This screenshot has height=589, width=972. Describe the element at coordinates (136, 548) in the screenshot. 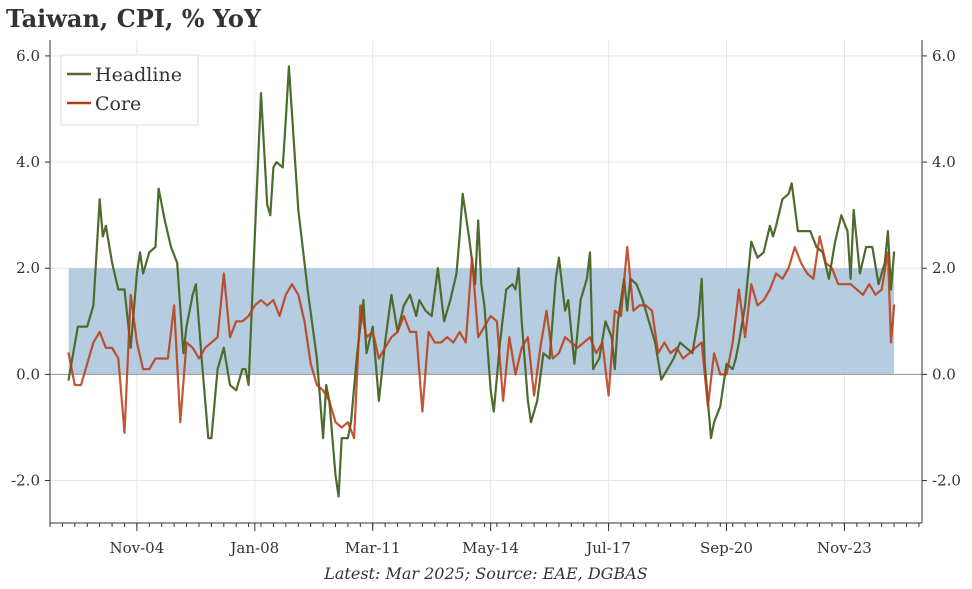

I see `x-tick-label: Nov-04` at that location.